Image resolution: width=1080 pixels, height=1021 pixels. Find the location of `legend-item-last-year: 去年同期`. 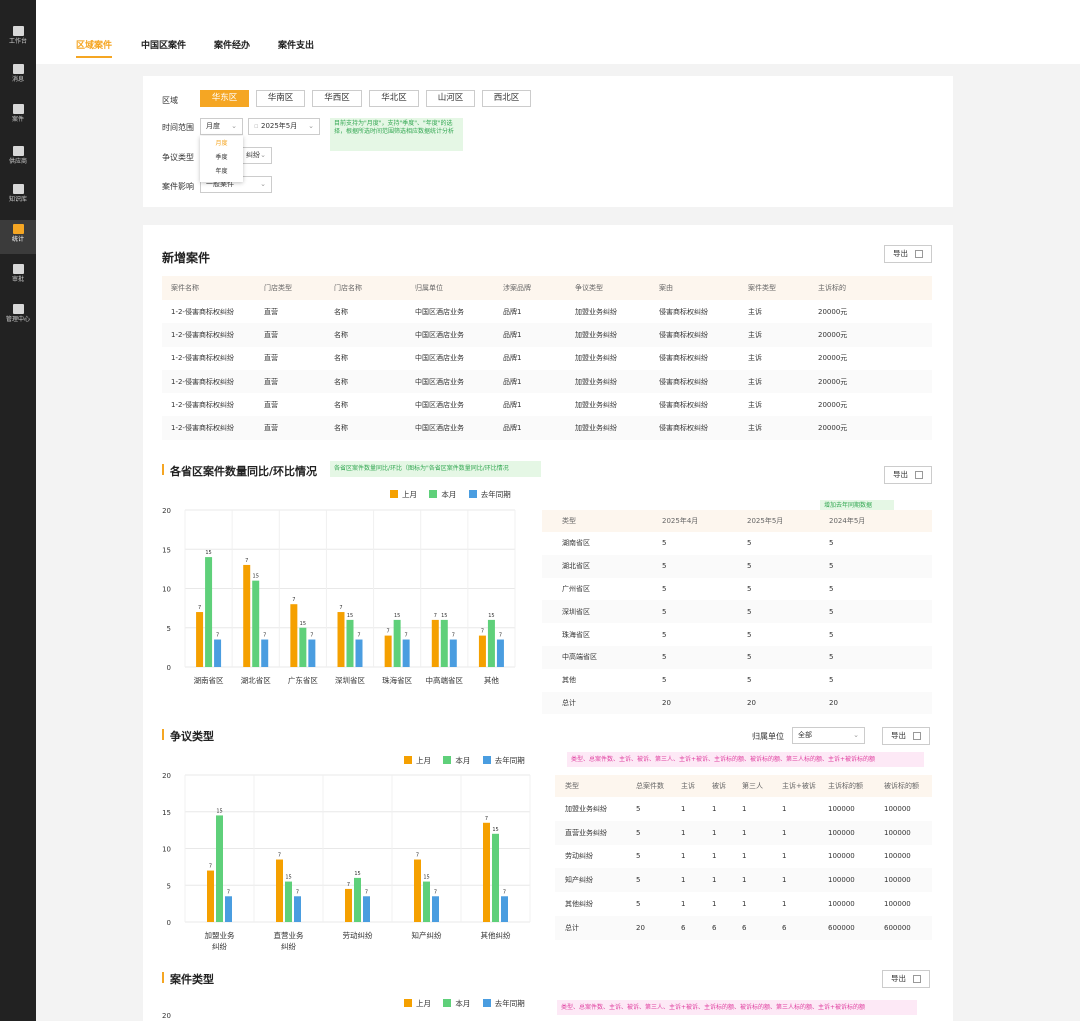

legend-item-last-year: 去年同期 is located at coordinates (489, 494).